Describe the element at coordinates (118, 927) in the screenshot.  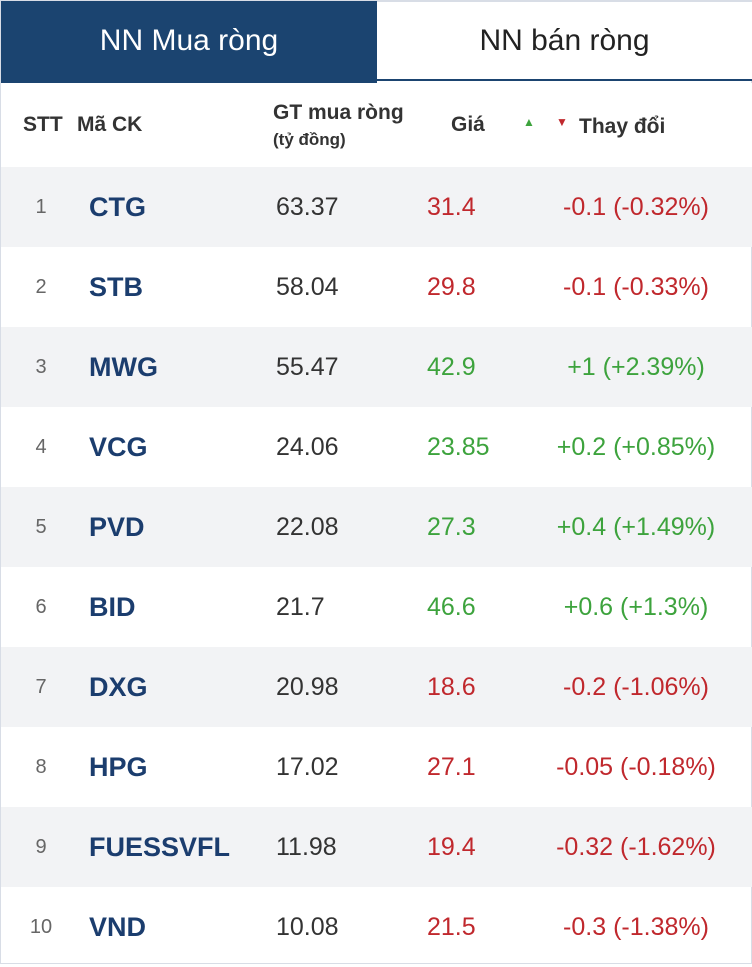
I see `row-symbol: VND` at that location.